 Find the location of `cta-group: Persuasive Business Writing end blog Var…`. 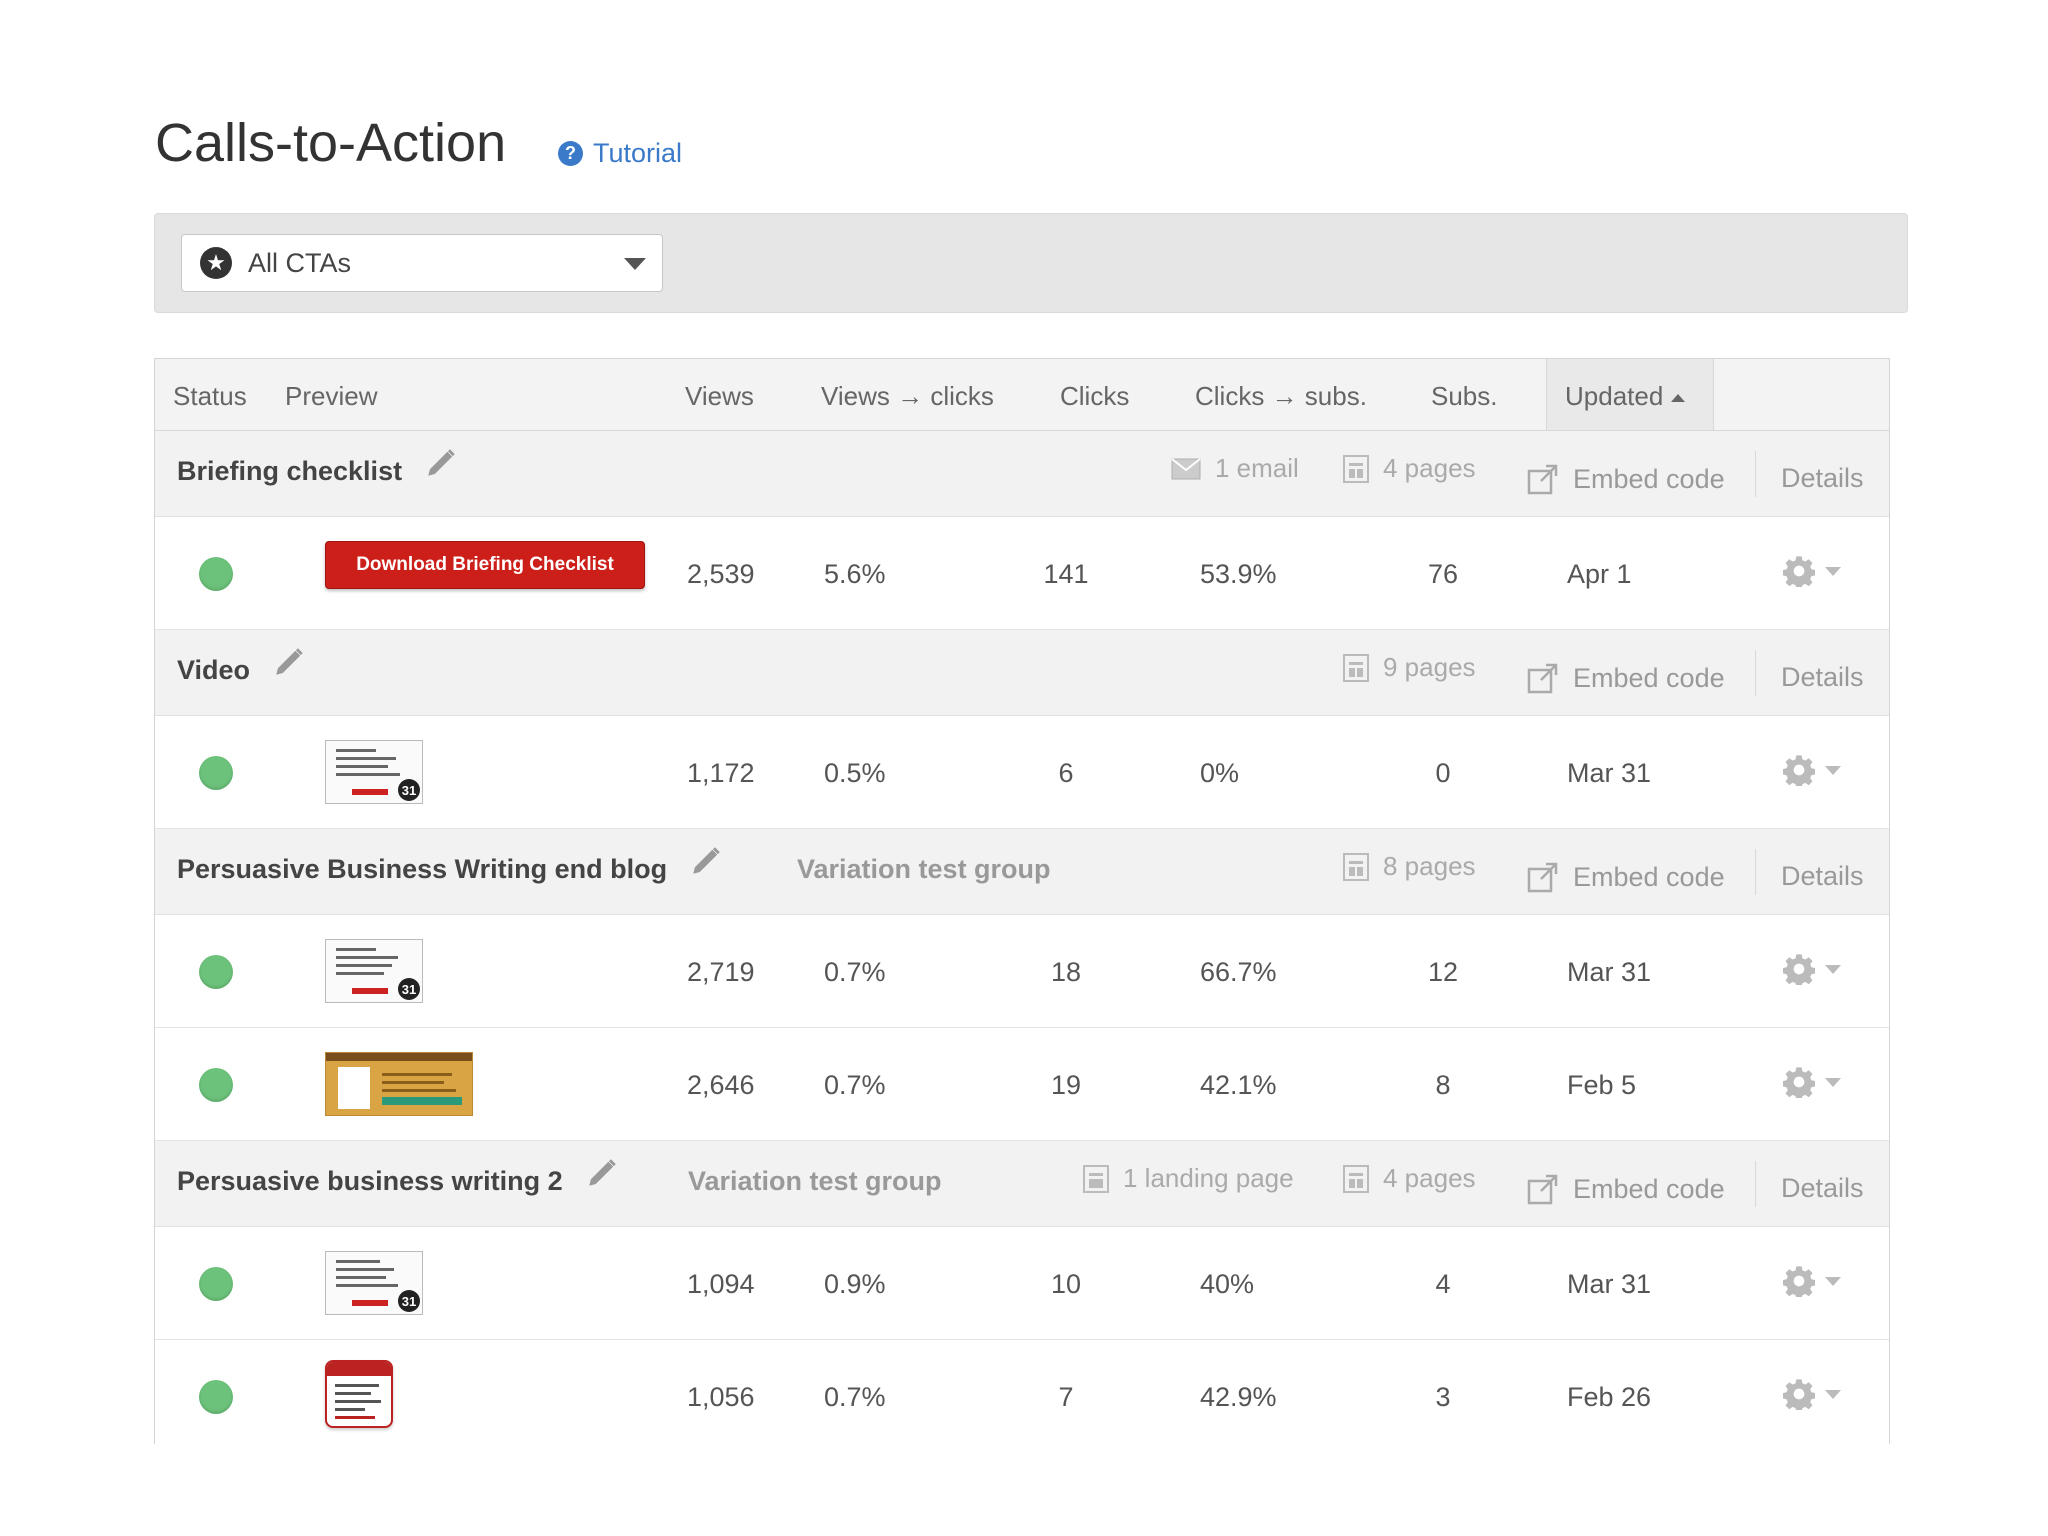

cta-group: Persuasive Business Writing end blog Var… is located at coordinates (1022, 872).